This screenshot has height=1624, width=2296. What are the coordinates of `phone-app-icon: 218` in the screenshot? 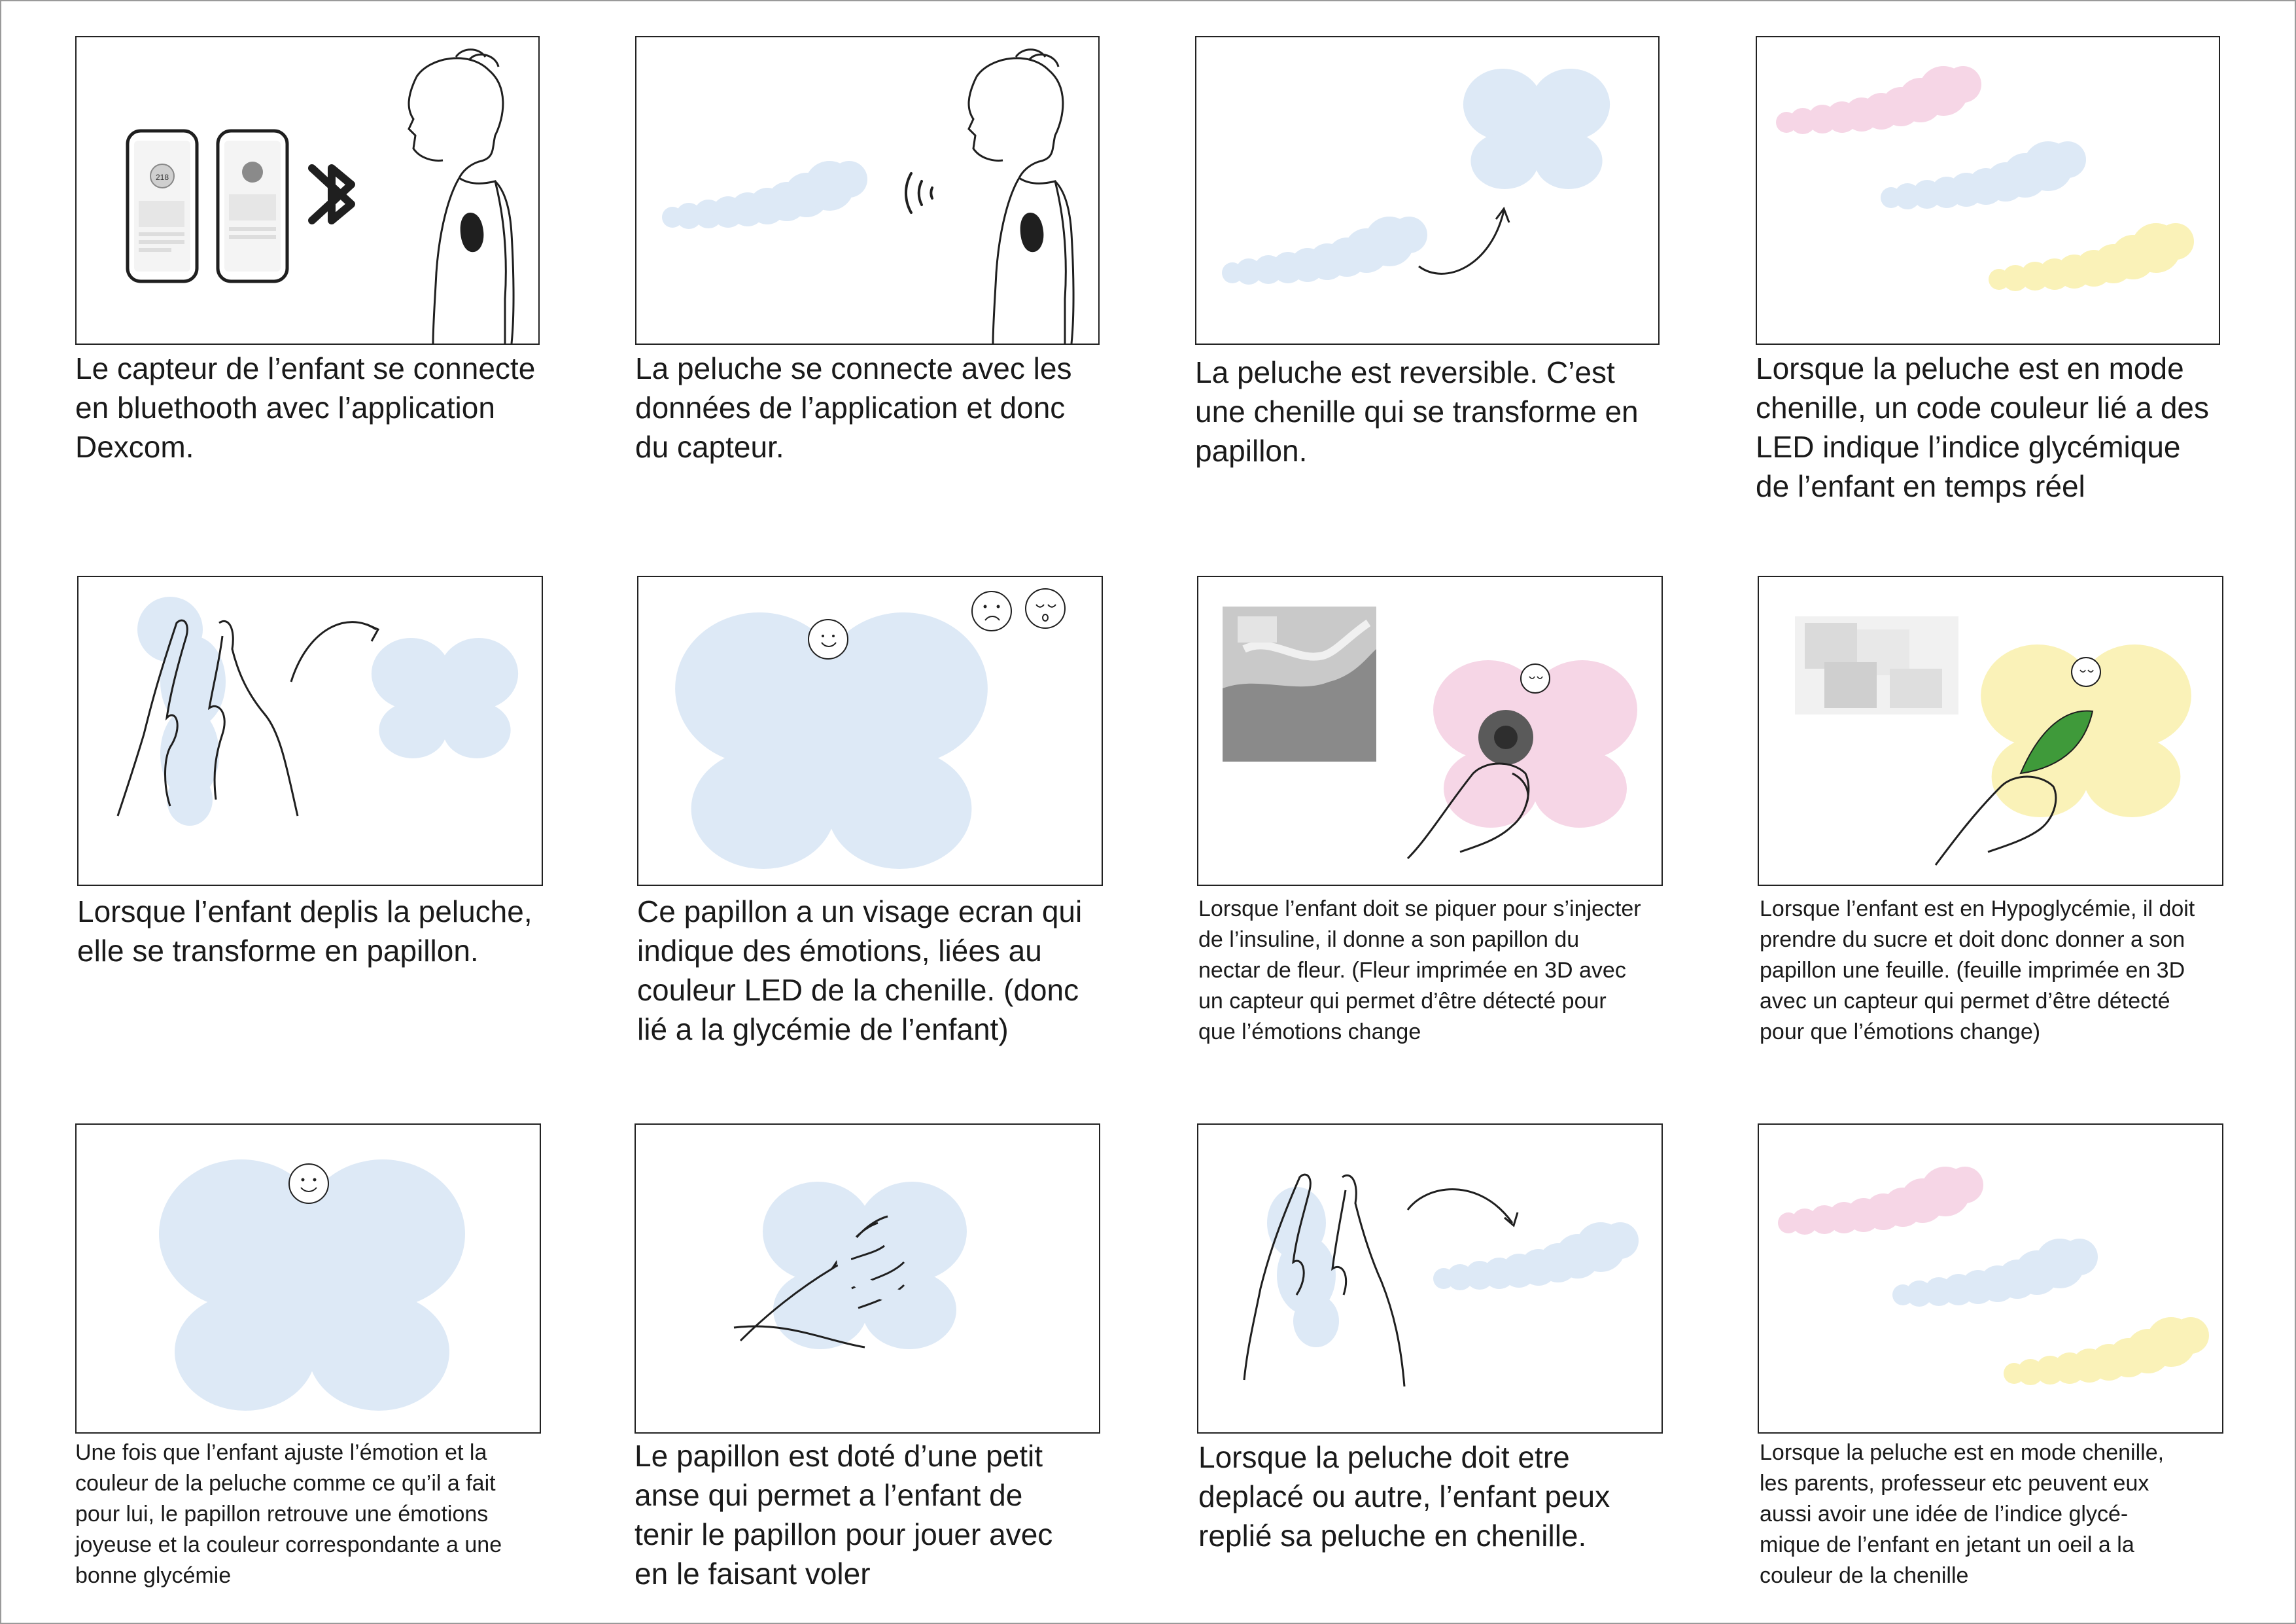 It's located at (162, 206).